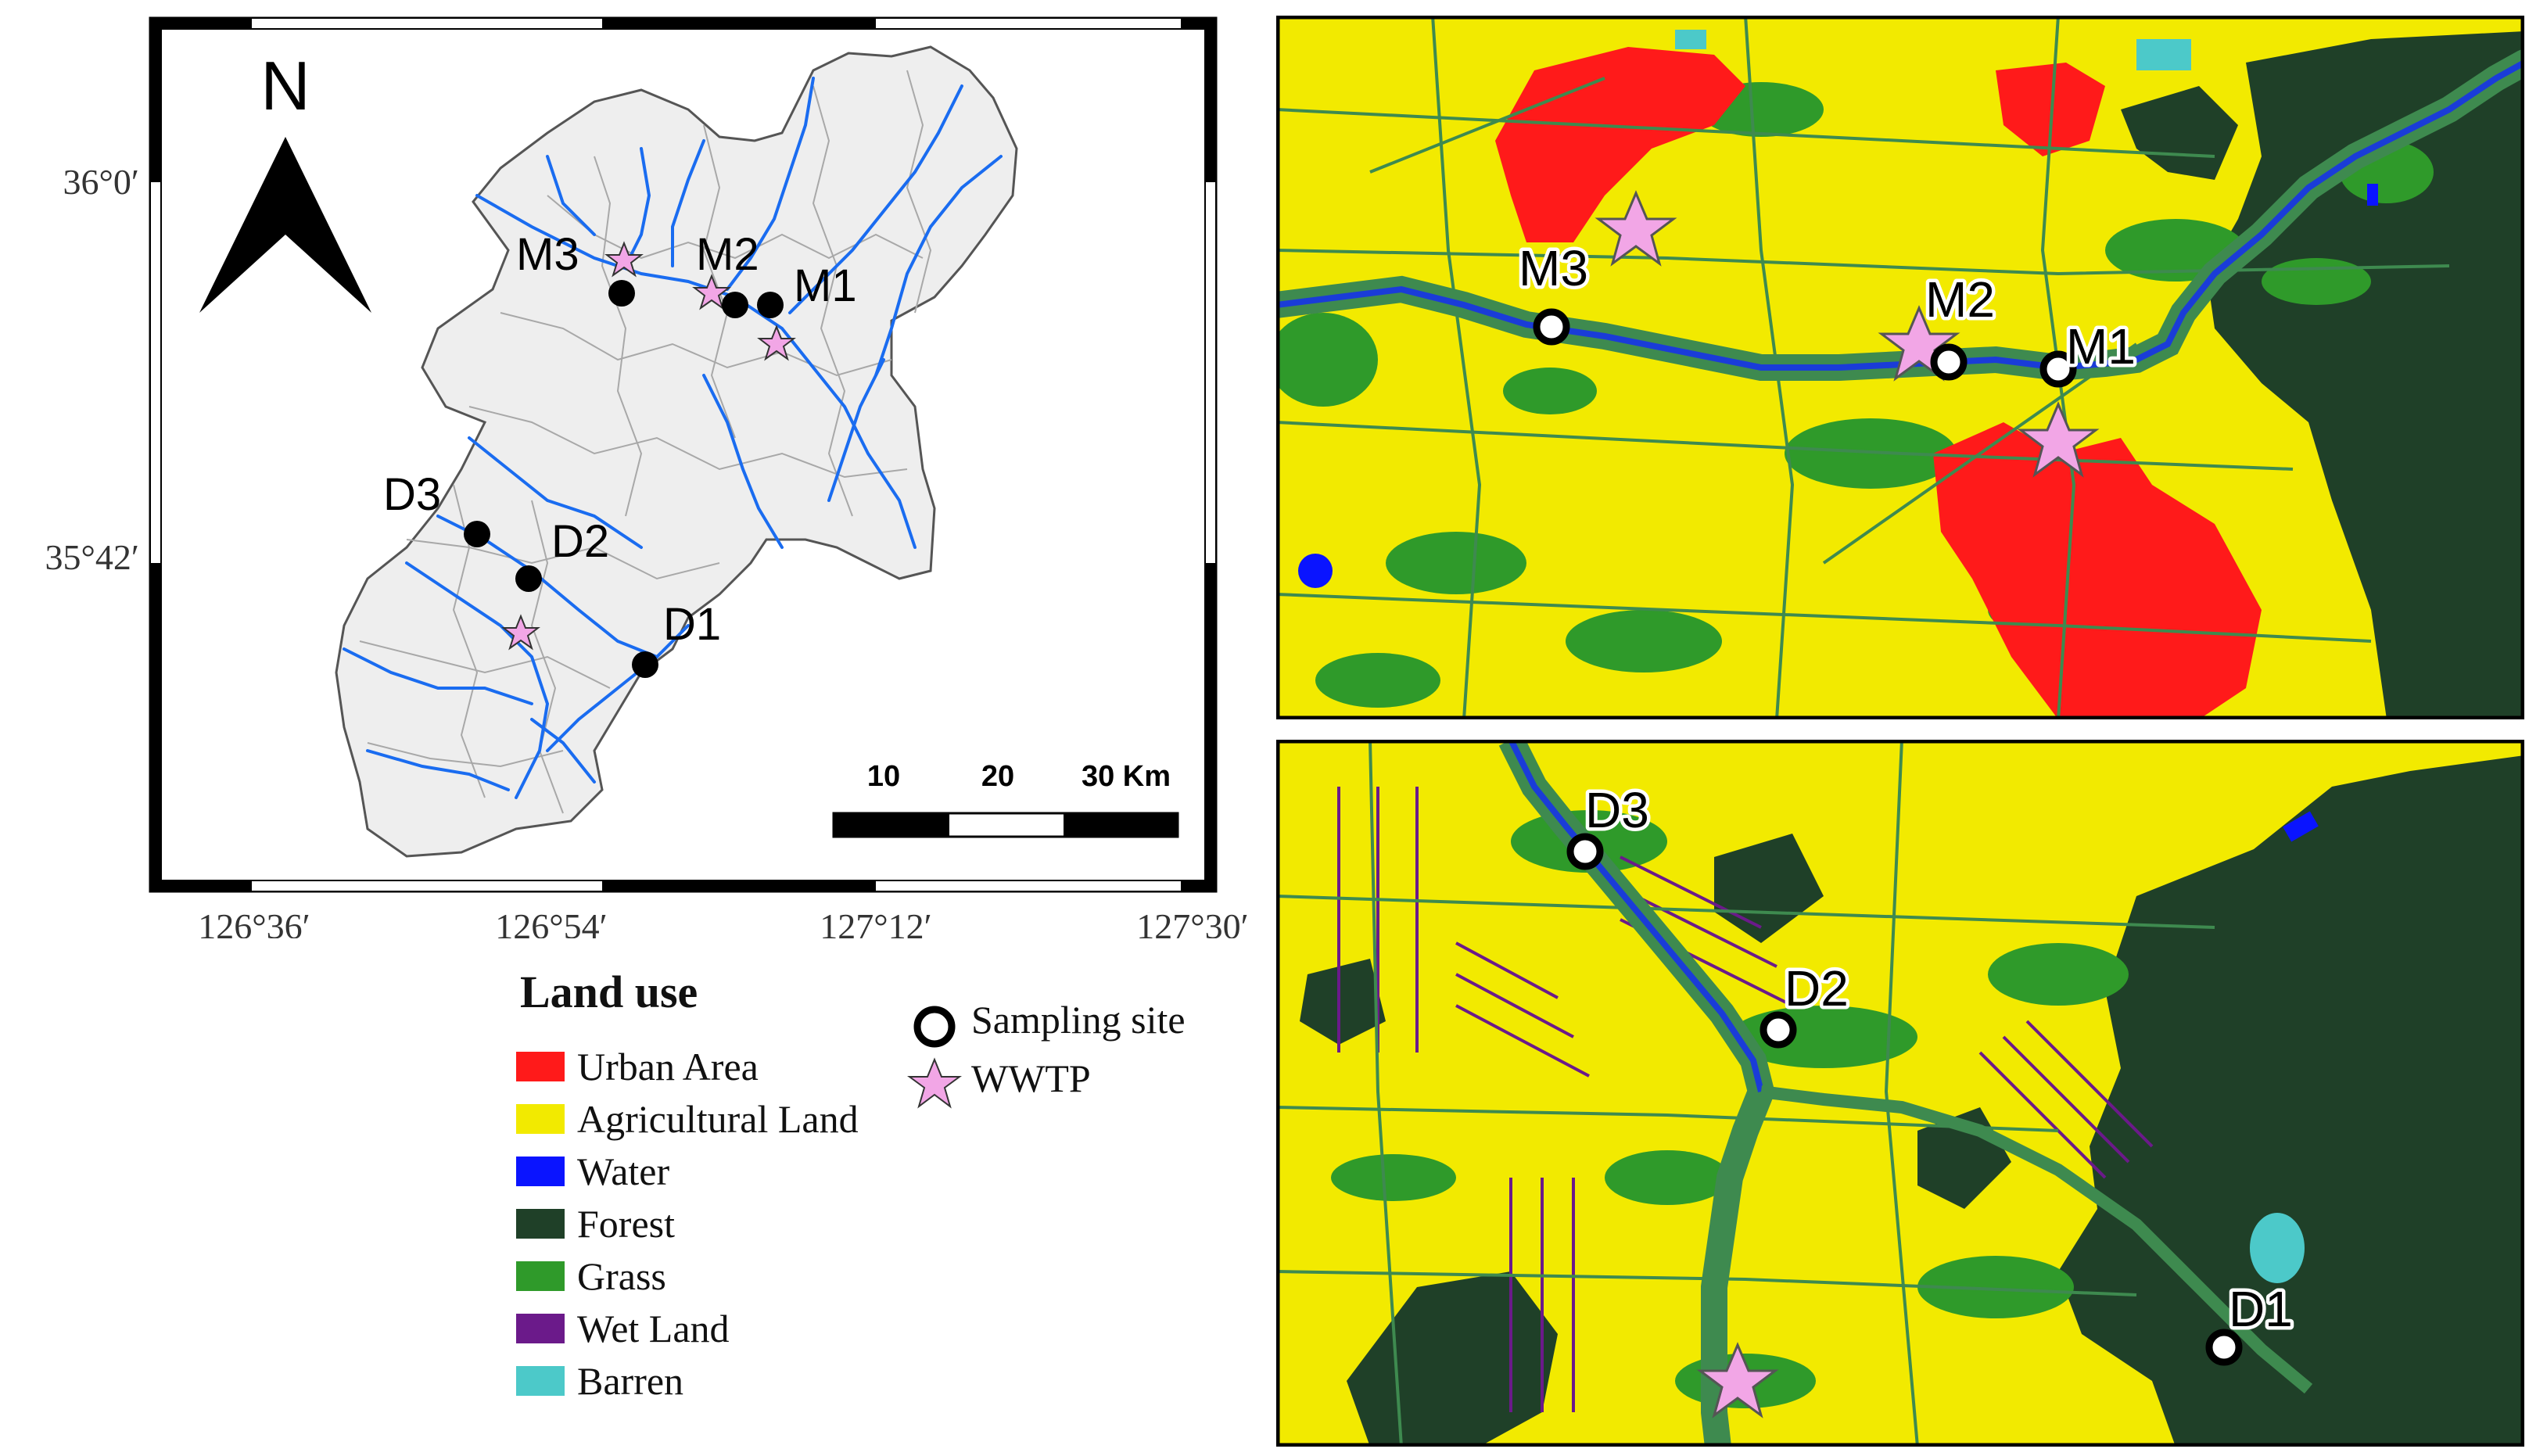  I want to click on overview-site-label-m2: M2, so click(728, 254).